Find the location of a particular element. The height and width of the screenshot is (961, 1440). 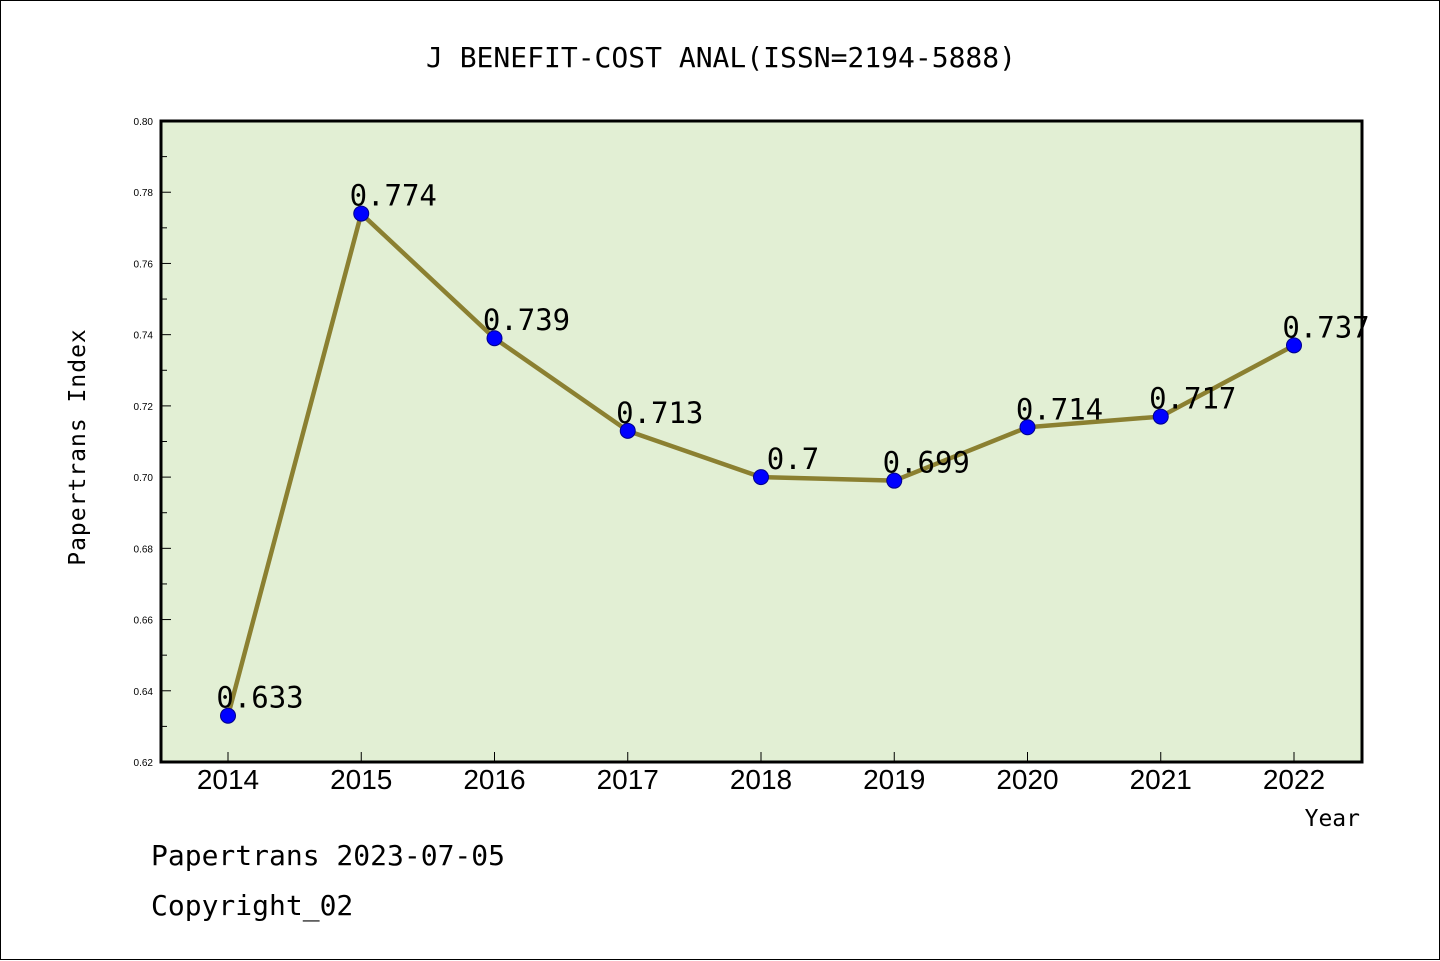

data-label: 0.737 is located at coordinates (1325, 327).